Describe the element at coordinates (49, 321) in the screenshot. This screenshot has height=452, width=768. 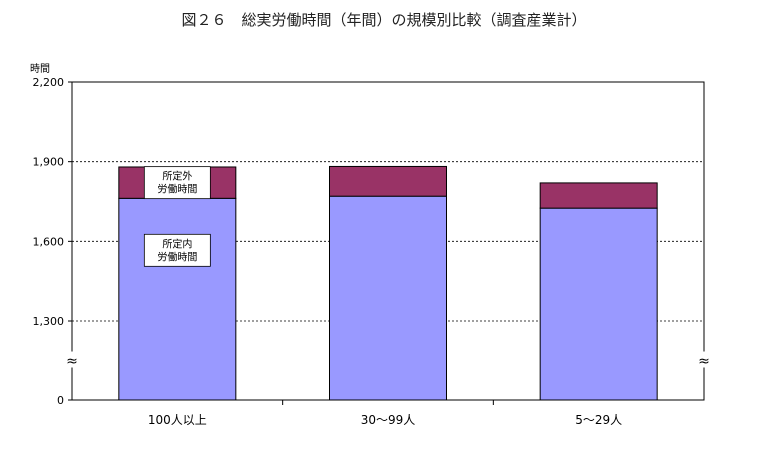
I see `y-tick-label: 1,300` at that location.